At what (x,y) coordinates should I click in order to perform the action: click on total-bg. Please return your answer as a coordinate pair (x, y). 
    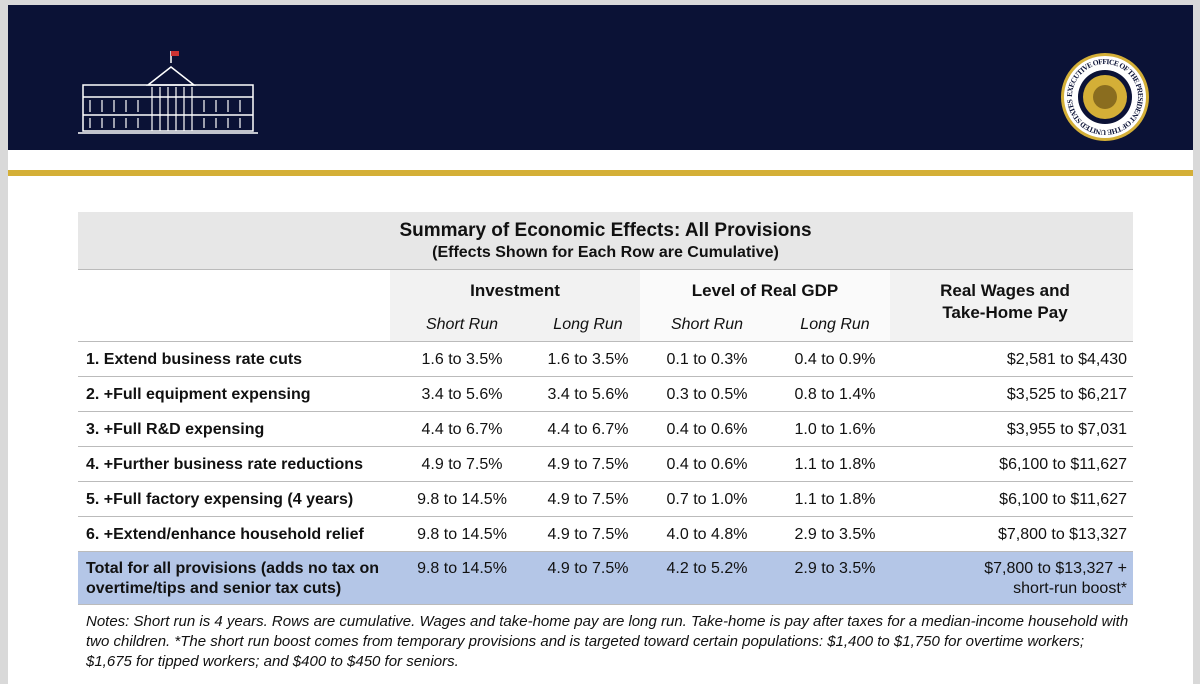
    Looking at the image, I should click on (605, 578).